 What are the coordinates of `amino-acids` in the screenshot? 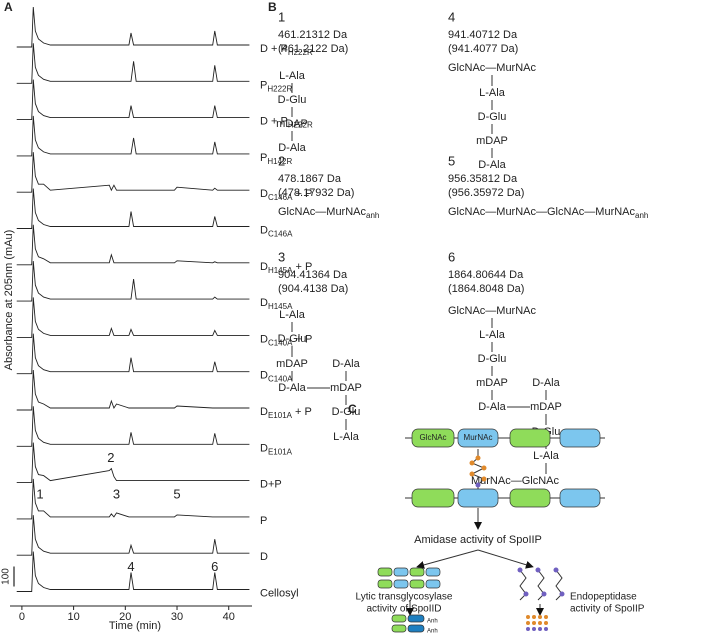 It's located at (478, 471).